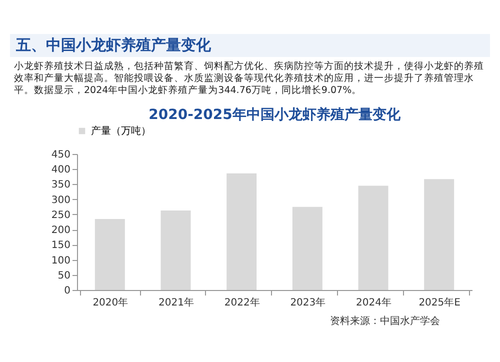 Image resolution: width=500 pixels, height=362 pixels. Describe the element at coordinates (60, 170) in the screenshot. I see `y-tick-label: 400` at that location.